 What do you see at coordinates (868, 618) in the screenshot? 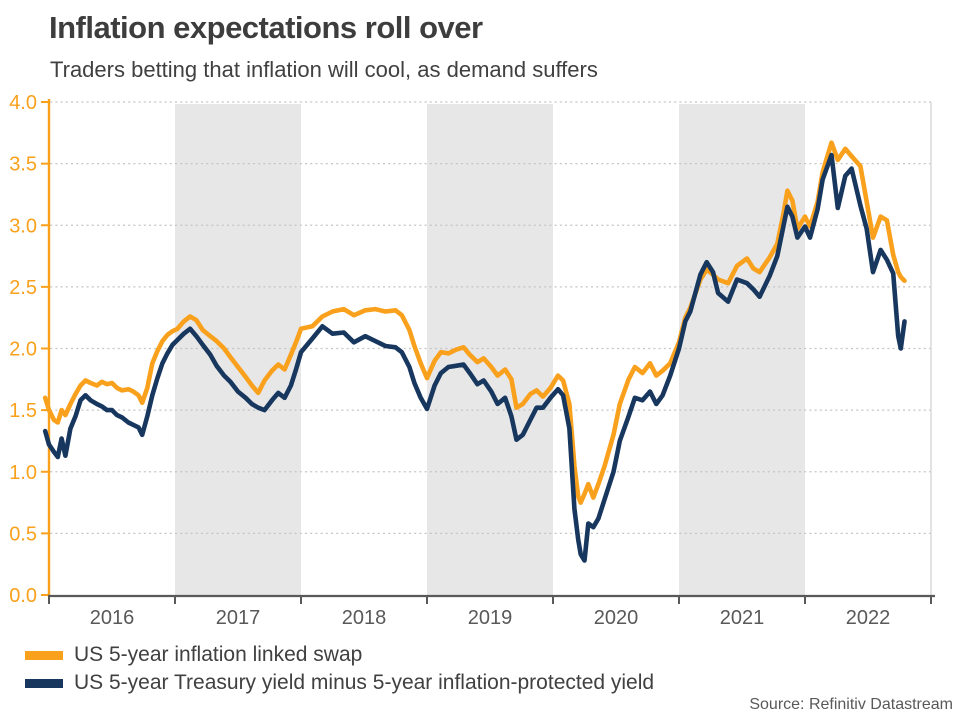
I see `x-tick-label: 2022` at bounding box center [868, 618].